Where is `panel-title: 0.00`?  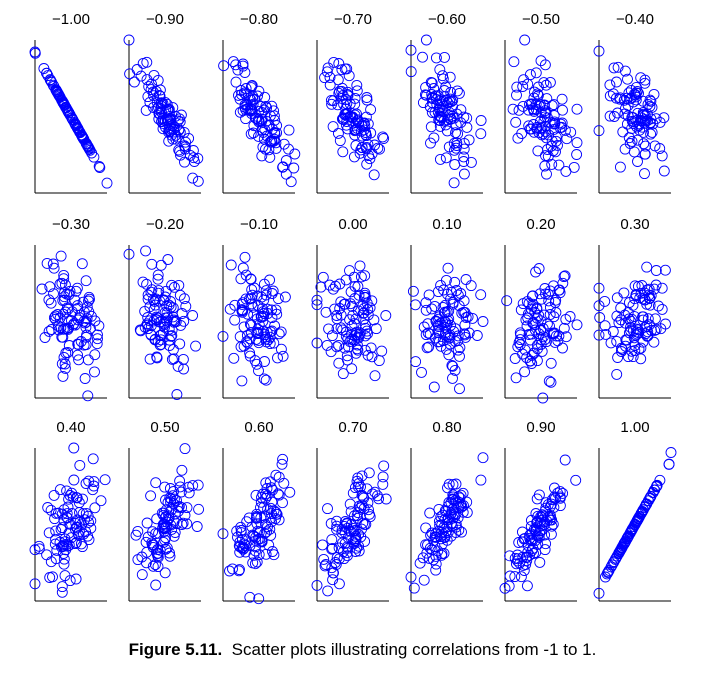
panel-title: 0.00 is located at coordinates (352, 224).